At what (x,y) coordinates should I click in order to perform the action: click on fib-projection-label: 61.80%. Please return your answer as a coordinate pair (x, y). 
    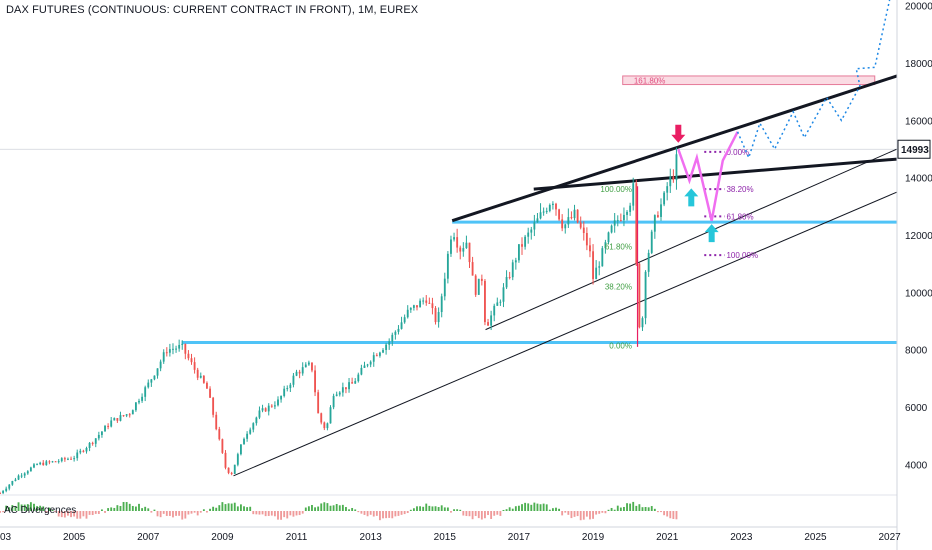
    Looking at the image, I should click on (739, 216).